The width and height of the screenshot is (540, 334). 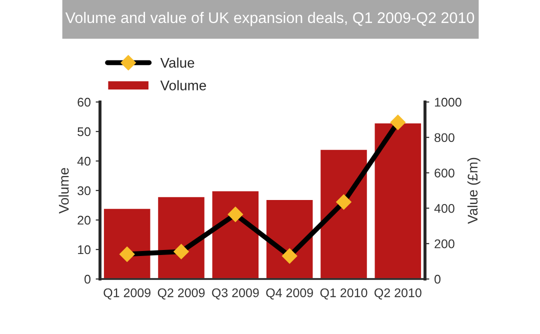 What do you see at coordinates (344, 294) in the screenshot?
I see `x-tick-label: Q1 2010` at bounding box center [344, 294].